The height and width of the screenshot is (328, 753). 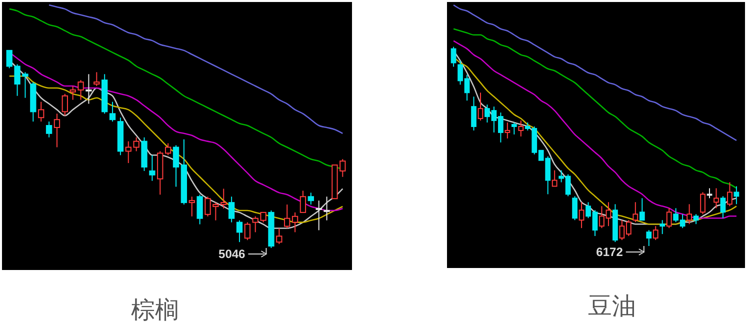 I want to click on annotation: 5046, so click(x=232, y=254).